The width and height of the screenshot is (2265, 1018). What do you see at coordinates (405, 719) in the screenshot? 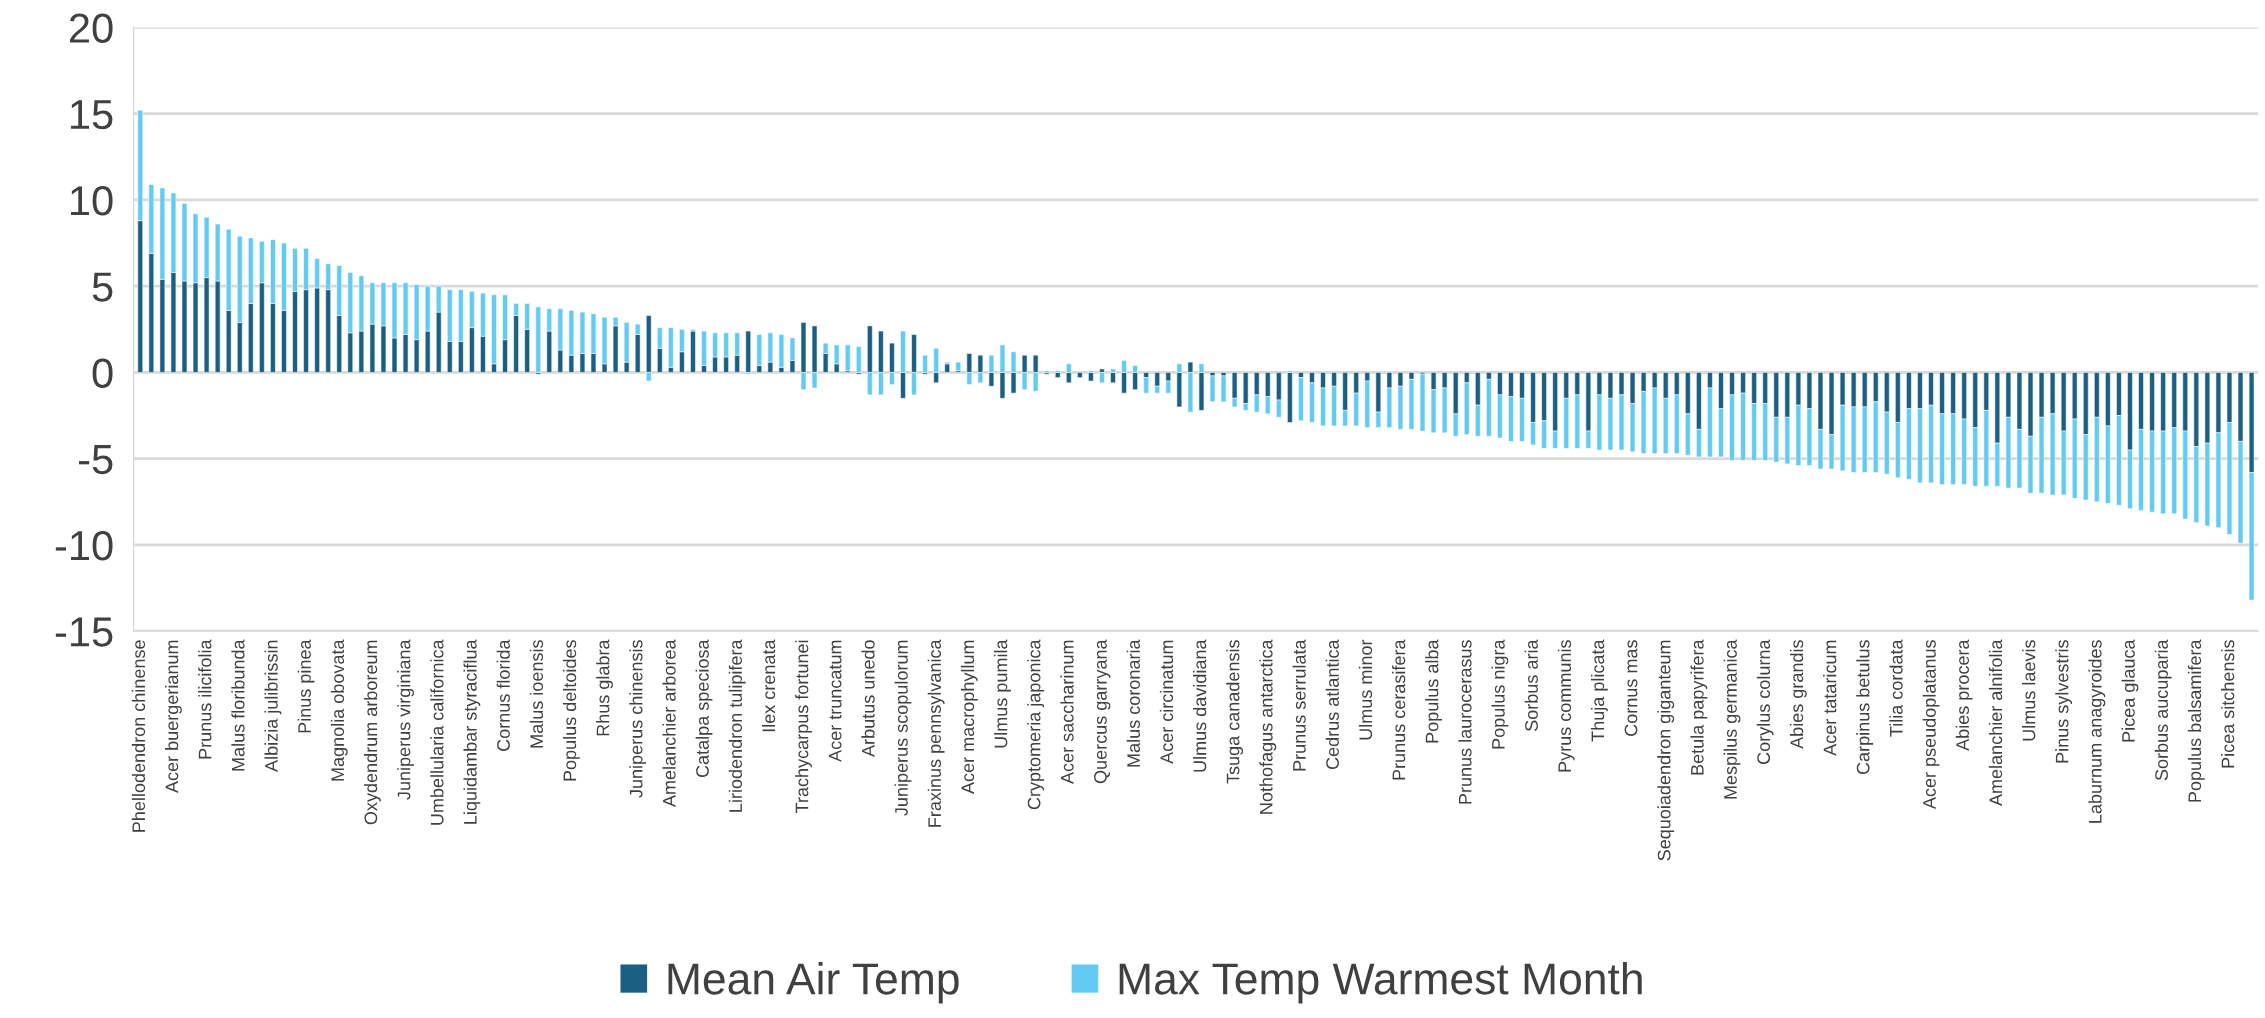
I see `x-tick-label: Juniperus virginiana` at bounding box center [405, 719].